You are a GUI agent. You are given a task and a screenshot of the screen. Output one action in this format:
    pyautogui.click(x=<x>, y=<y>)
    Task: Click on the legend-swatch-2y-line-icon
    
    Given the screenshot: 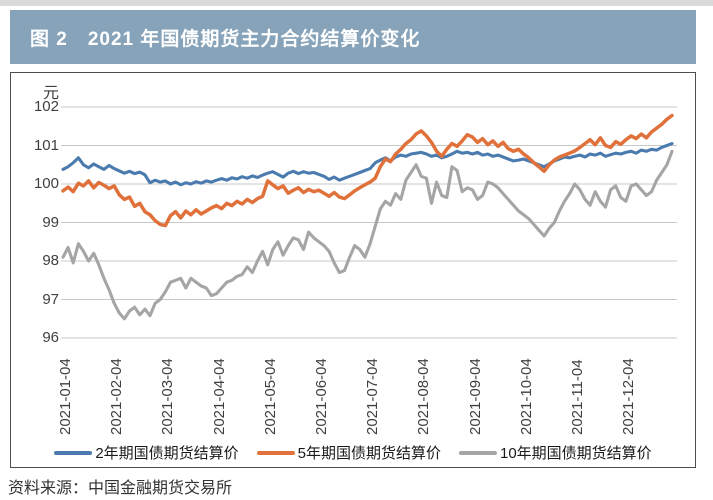 What is the action you would take?
    pyautogui.click(x=73, y=452)
    